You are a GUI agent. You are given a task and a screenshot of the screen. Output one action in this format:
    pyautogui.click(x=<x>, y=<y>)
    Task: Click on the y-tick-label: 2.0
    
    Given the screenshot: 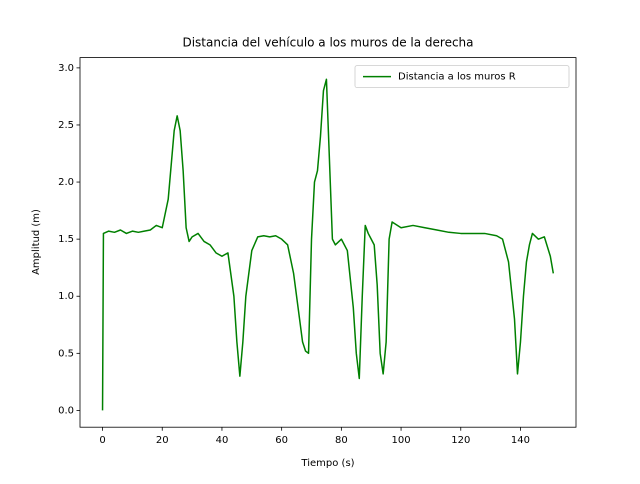 What is the action you would take?
    pyautogui.click(x=66, y=182)
    